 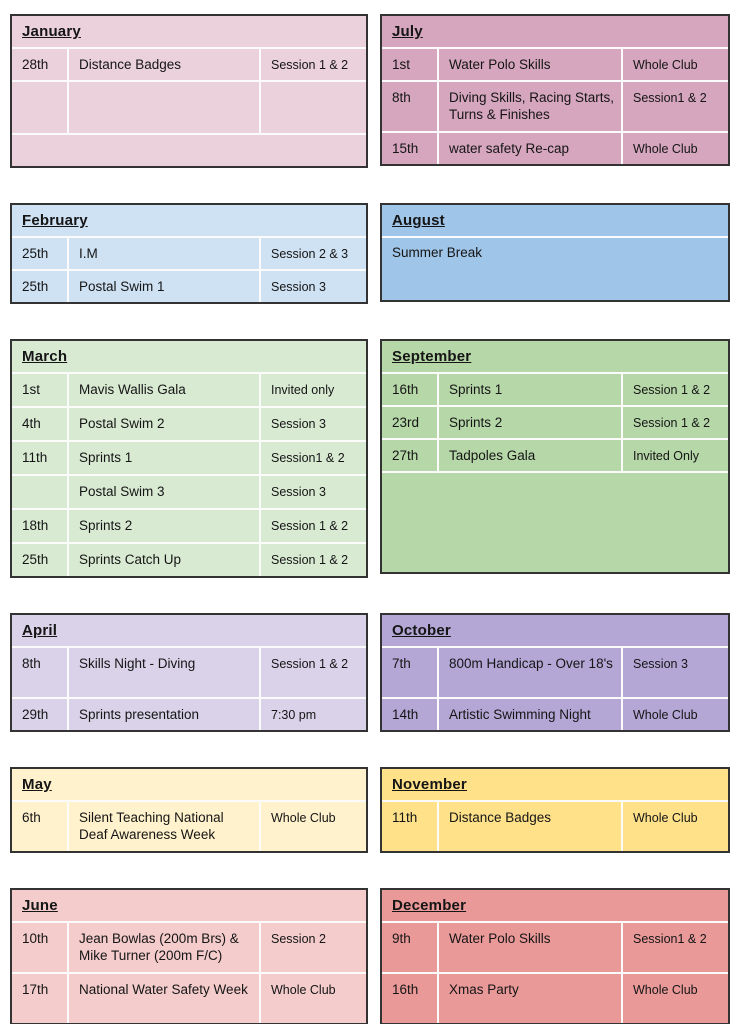 What do you see at coordinates (45, 356) in the screenshot?
I see `month-name: March` at bounding box center [45, 356].